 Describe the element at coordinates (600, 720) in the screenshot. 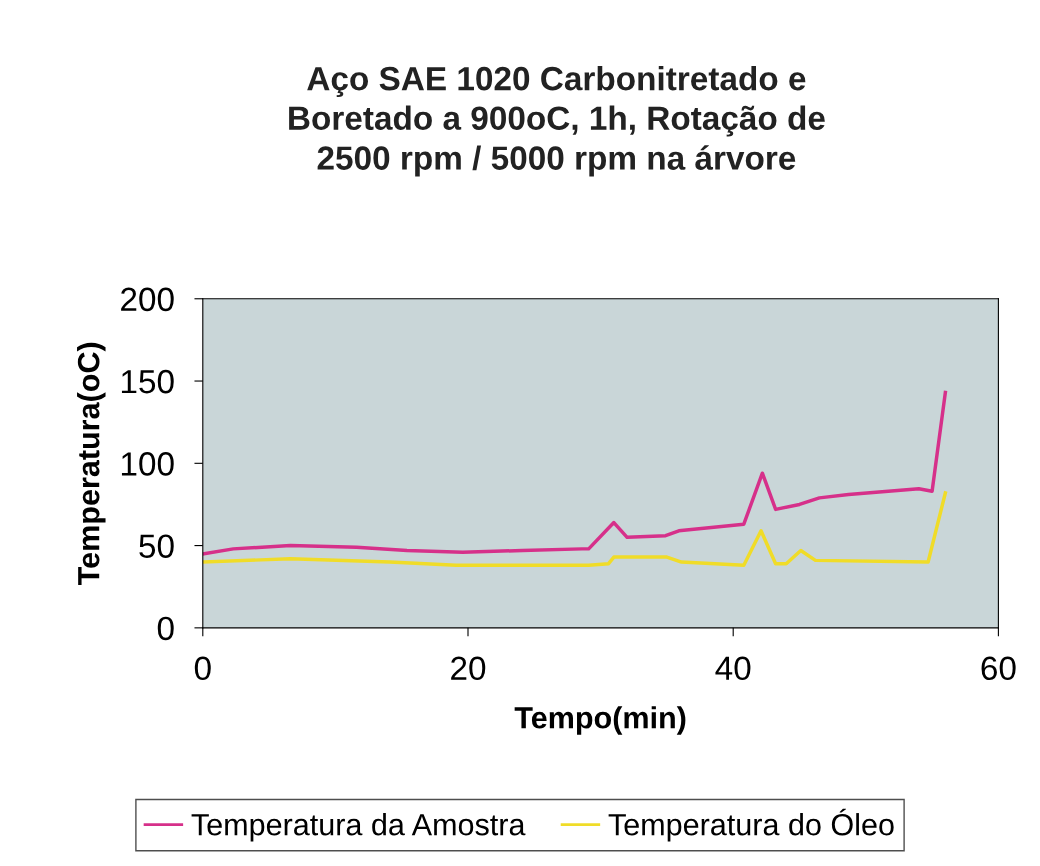

I see `x-axis-title: Tempo(min)` at that location.